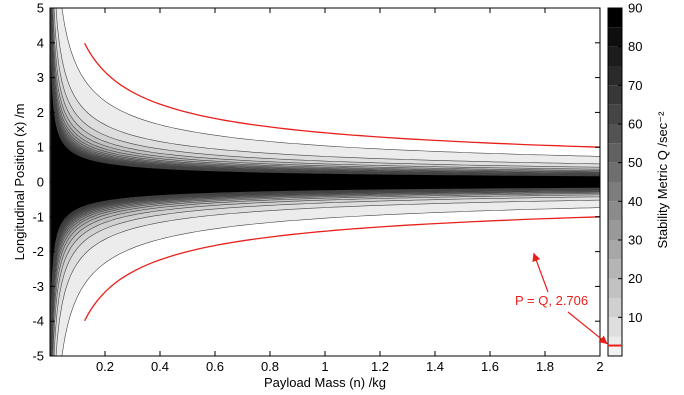  What do you see at coordinates (325, 382) in the screenshot?
I see `x-axis-label: Payload Mass (n) /kg` at bounding box center [325, 382].